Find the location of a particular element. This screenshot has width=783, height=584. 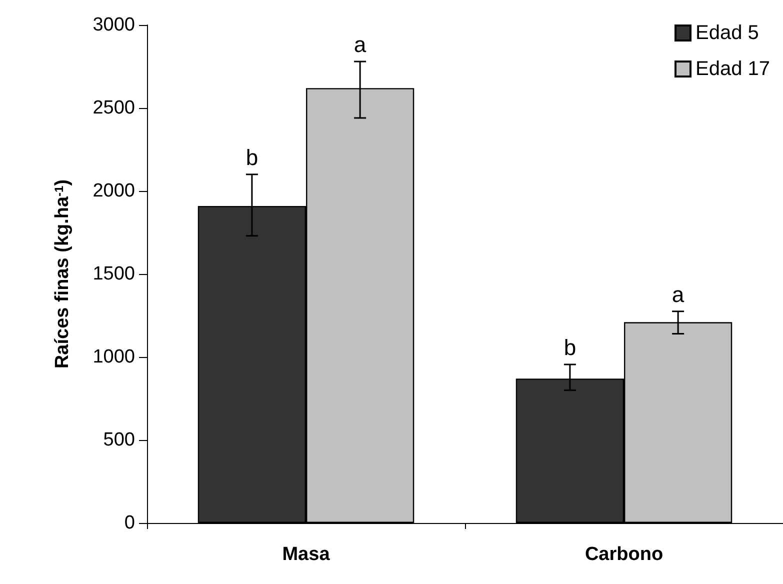

y-tick-label: 2500 is located at coordinates (113, 108).